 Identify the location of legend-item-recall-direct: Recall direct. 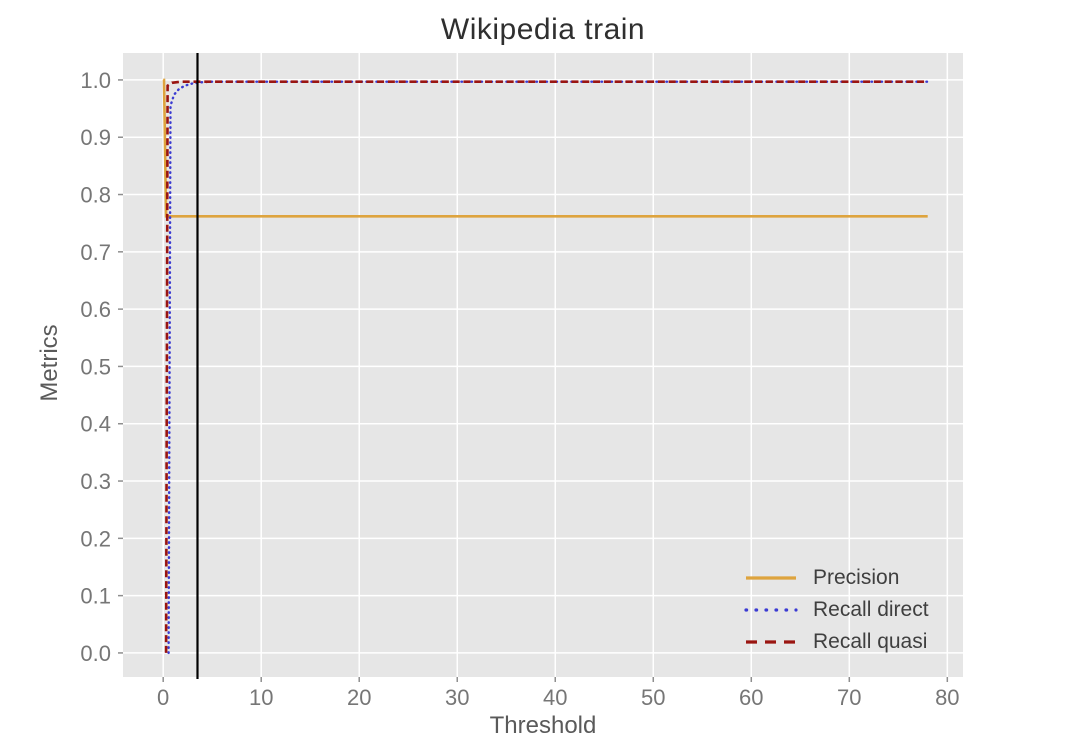
(836, 610).